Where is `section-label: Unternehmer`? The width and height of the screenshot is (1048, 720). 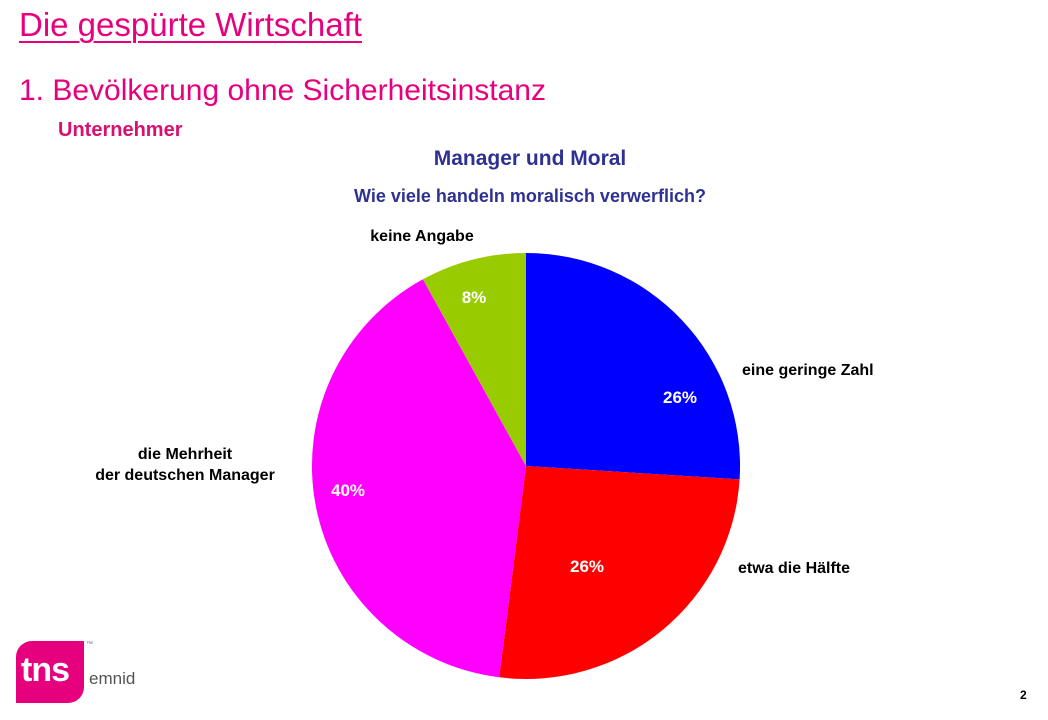
section-label: Unternehmer is located at coordinates (120, 130).